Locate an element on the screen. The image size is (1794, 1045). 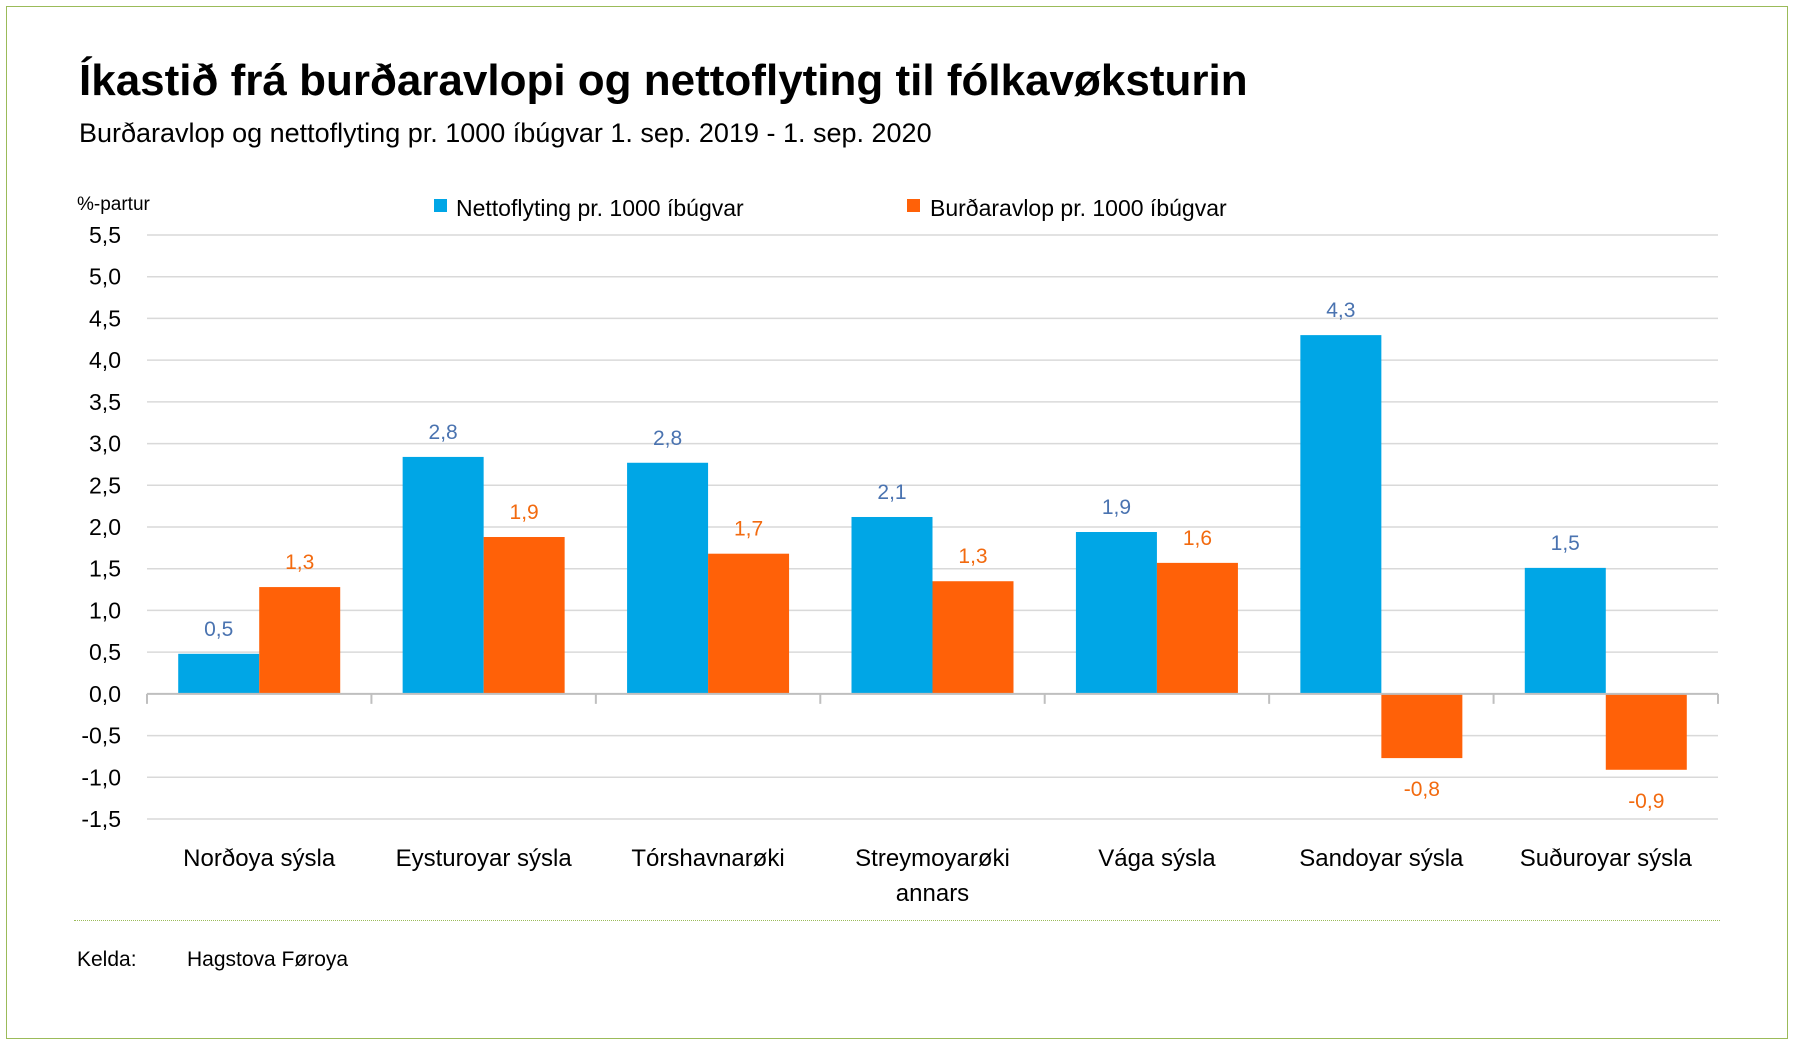
data-label: 0,5 is located at coordinates (218, 629).